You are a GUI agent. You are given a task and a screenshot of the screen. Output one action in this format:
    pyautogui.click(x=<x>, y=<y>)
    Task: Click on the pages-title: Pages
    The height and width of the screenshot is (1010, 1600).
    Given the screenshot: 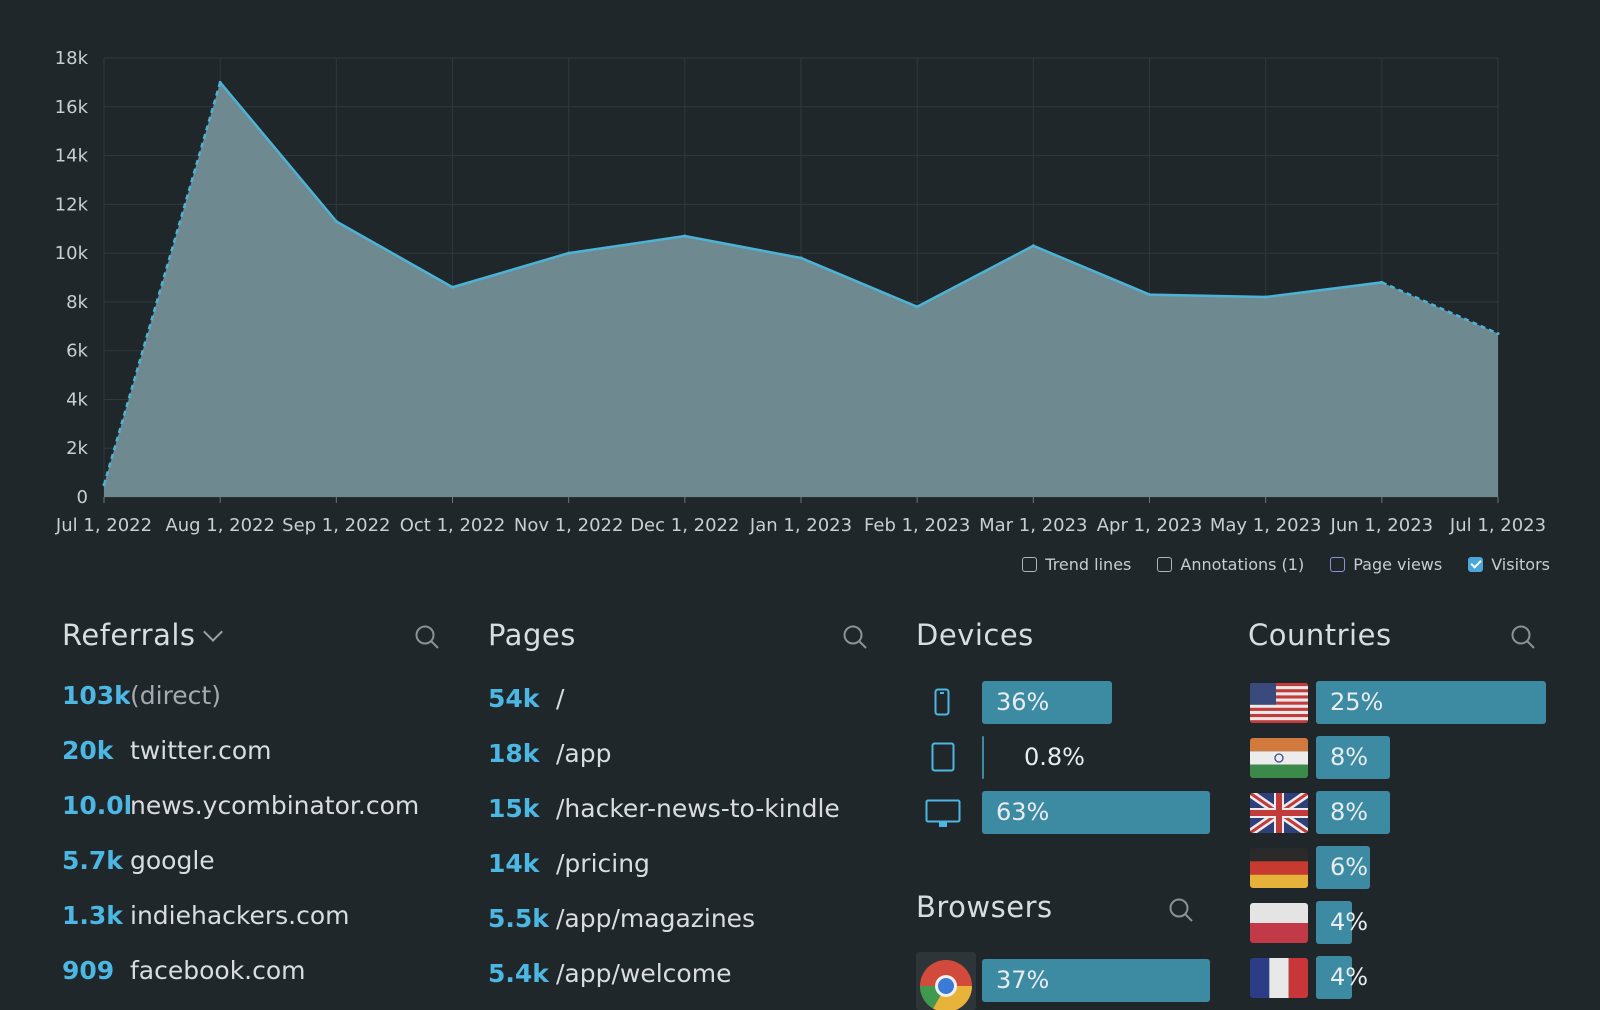 What is the action you would take?
    pyautogui.click(x=532, y=635)
    